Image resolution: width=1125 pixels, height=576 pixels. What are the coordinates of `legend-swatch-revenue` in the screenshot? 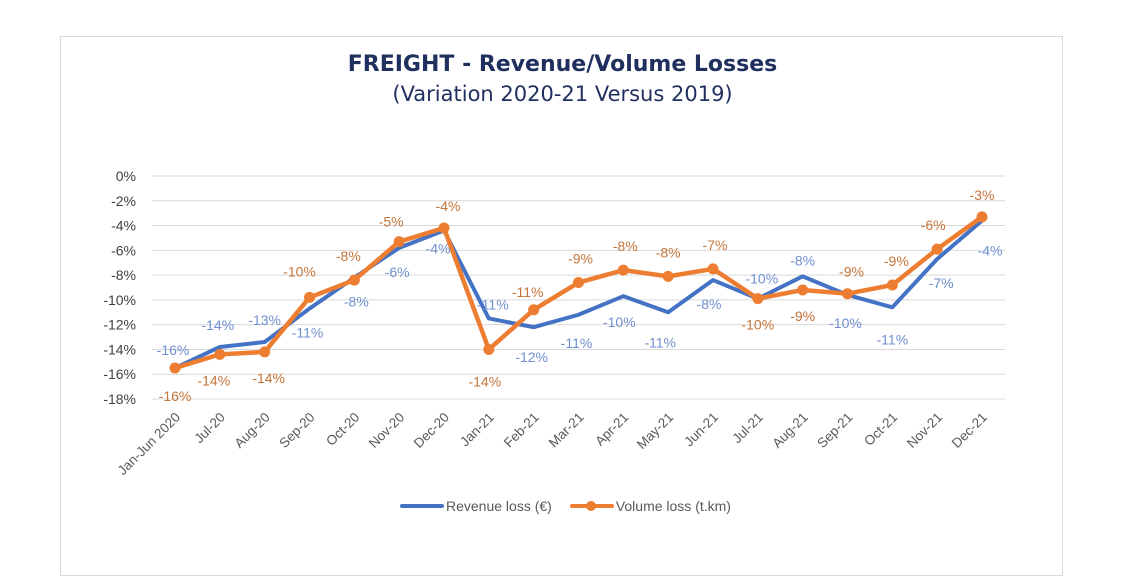 It's located at (422, 506).